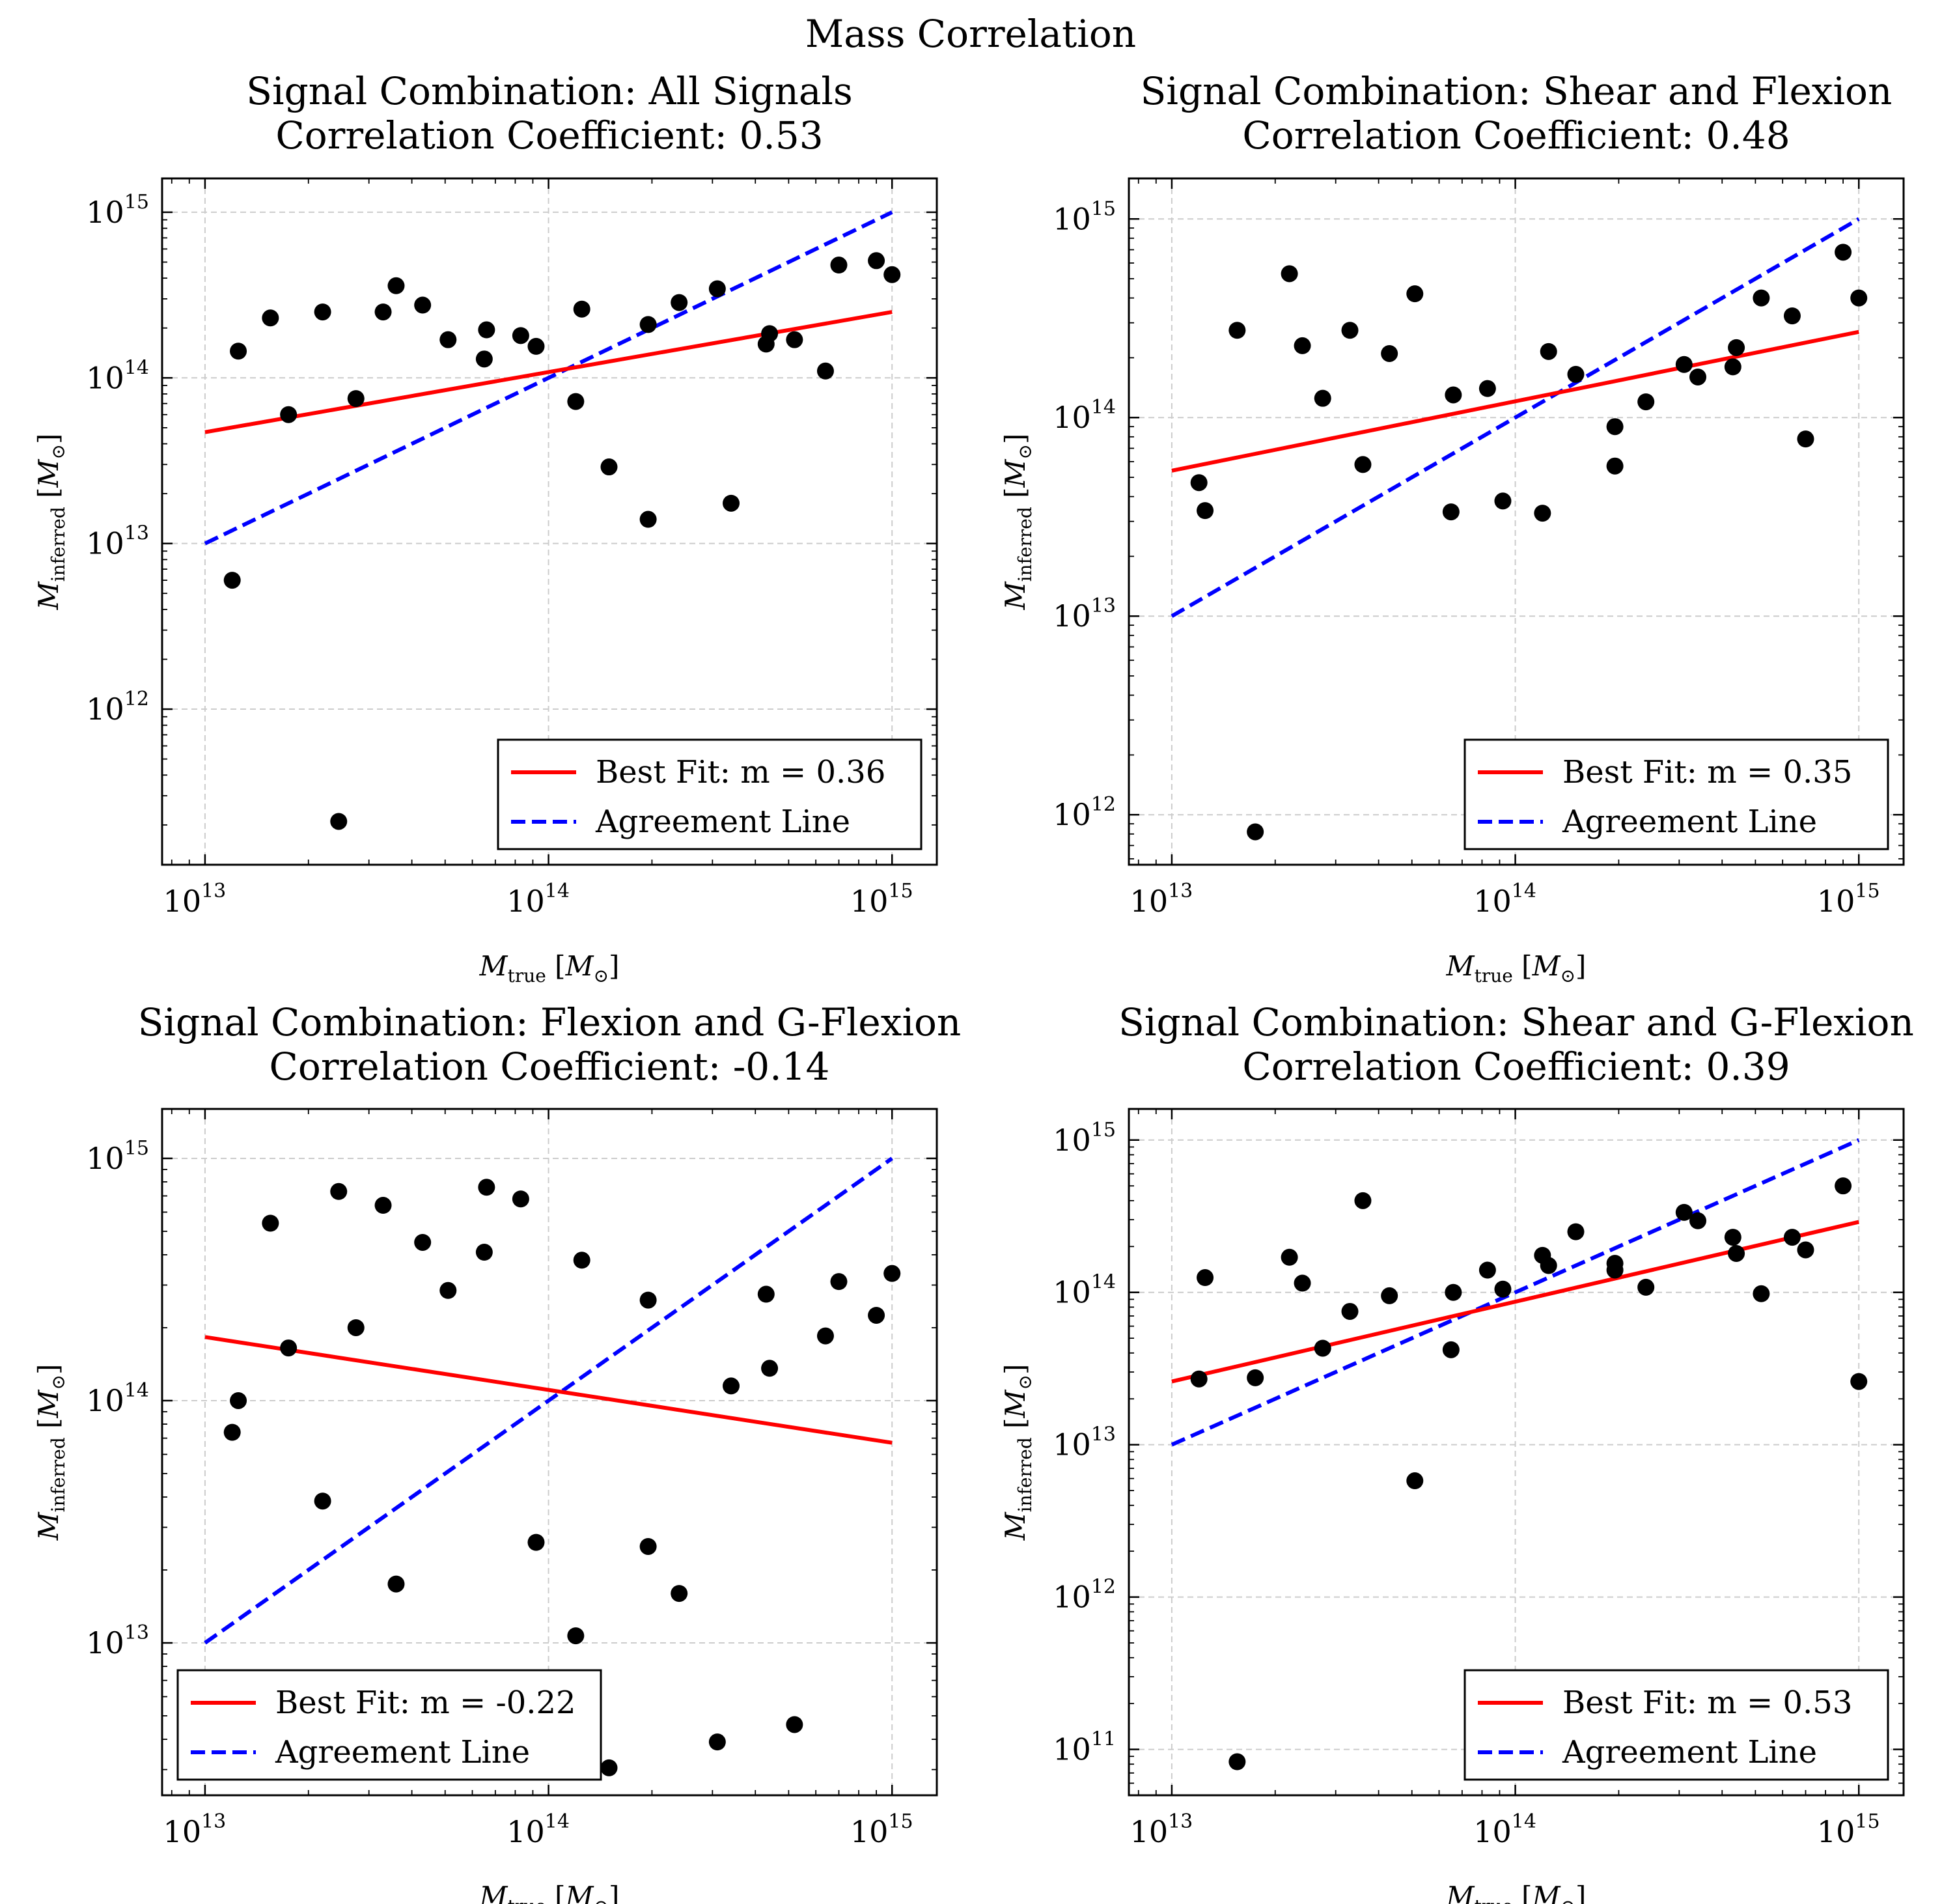  Describe the element at coordinates (1516, 1022) in the screenshot. I see `panel-title: Signal Combination: Shear and G-Flexion` at that location.